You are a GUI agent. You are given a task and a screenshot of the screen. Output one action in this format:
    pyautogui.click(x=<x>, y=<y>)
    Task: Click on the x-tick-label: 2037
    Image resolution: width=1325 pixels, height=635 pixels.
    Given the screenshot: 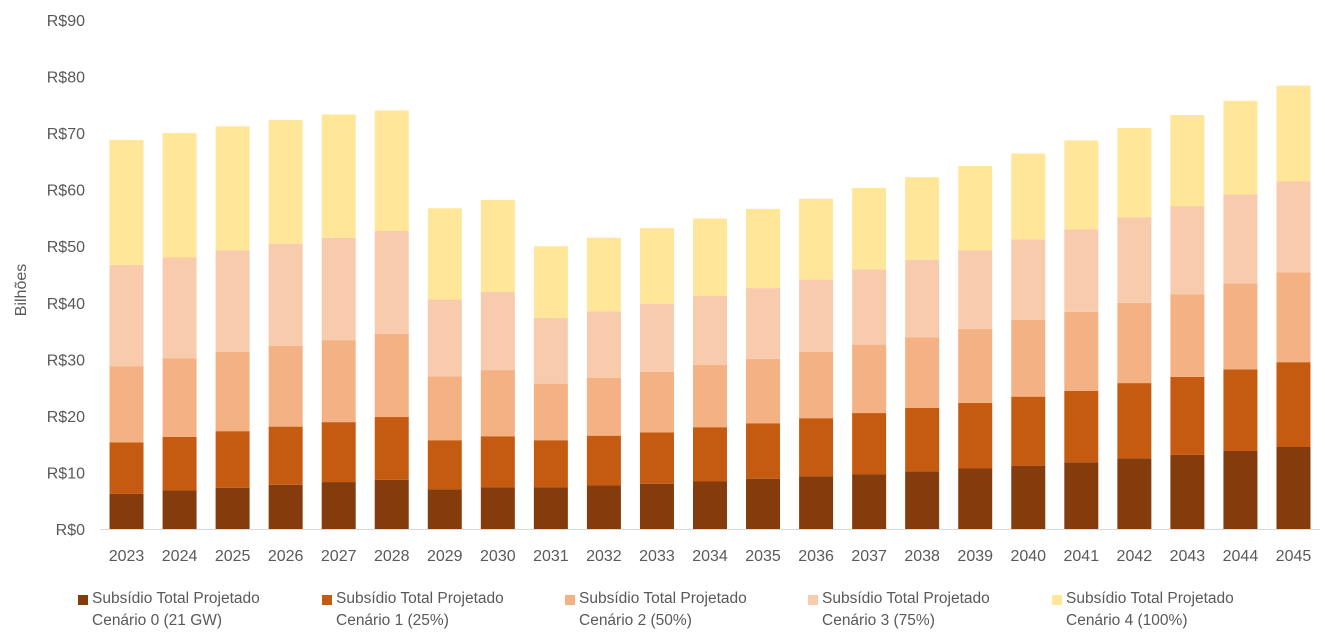 What is the action you would take?
    pyautogui.click(x=869, y=556)
    